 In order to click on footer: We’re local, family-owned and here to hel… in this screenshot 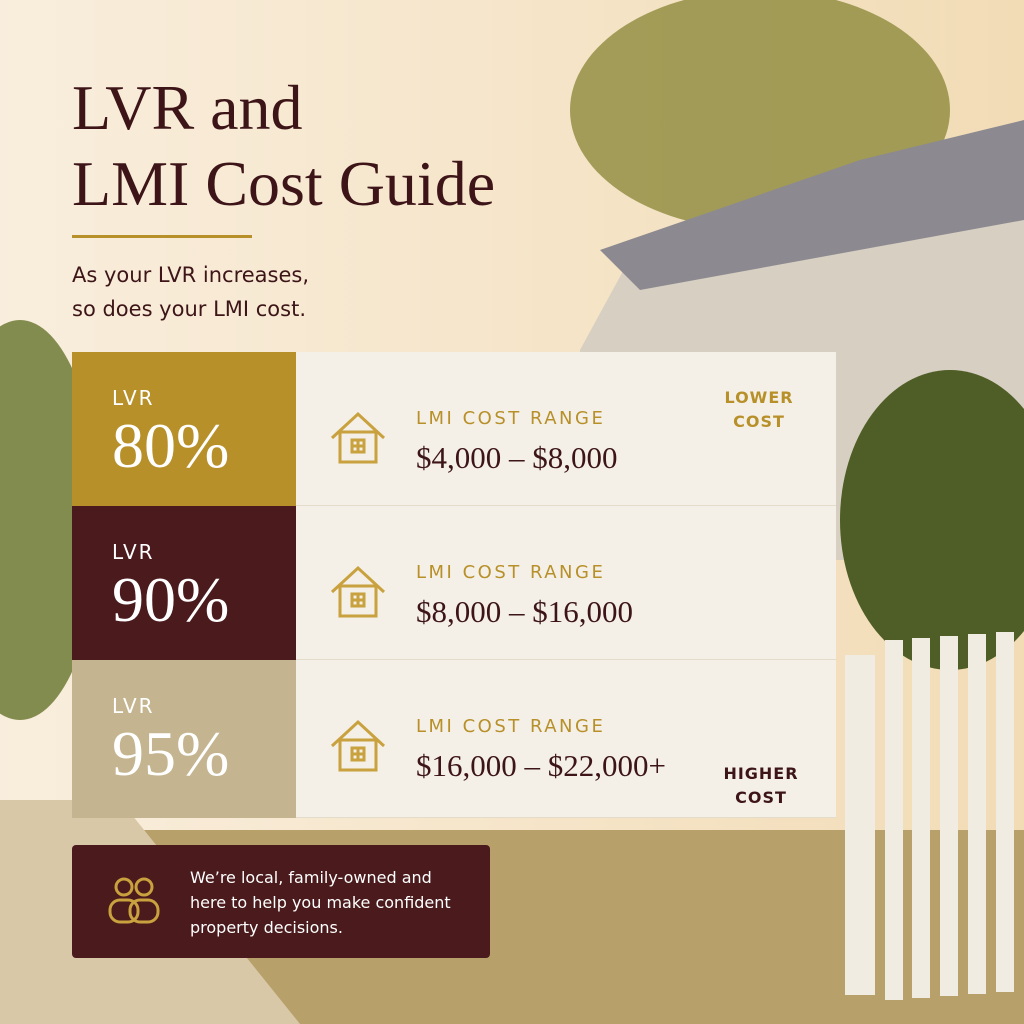, I will do `click(281, 901)`.